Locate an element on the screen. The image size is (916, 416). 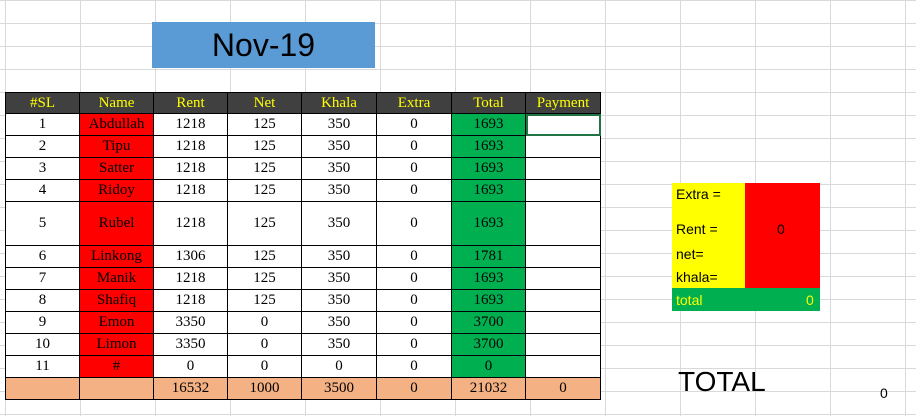
sum-net-cell: 1000 is located at coordinates (264, 388).